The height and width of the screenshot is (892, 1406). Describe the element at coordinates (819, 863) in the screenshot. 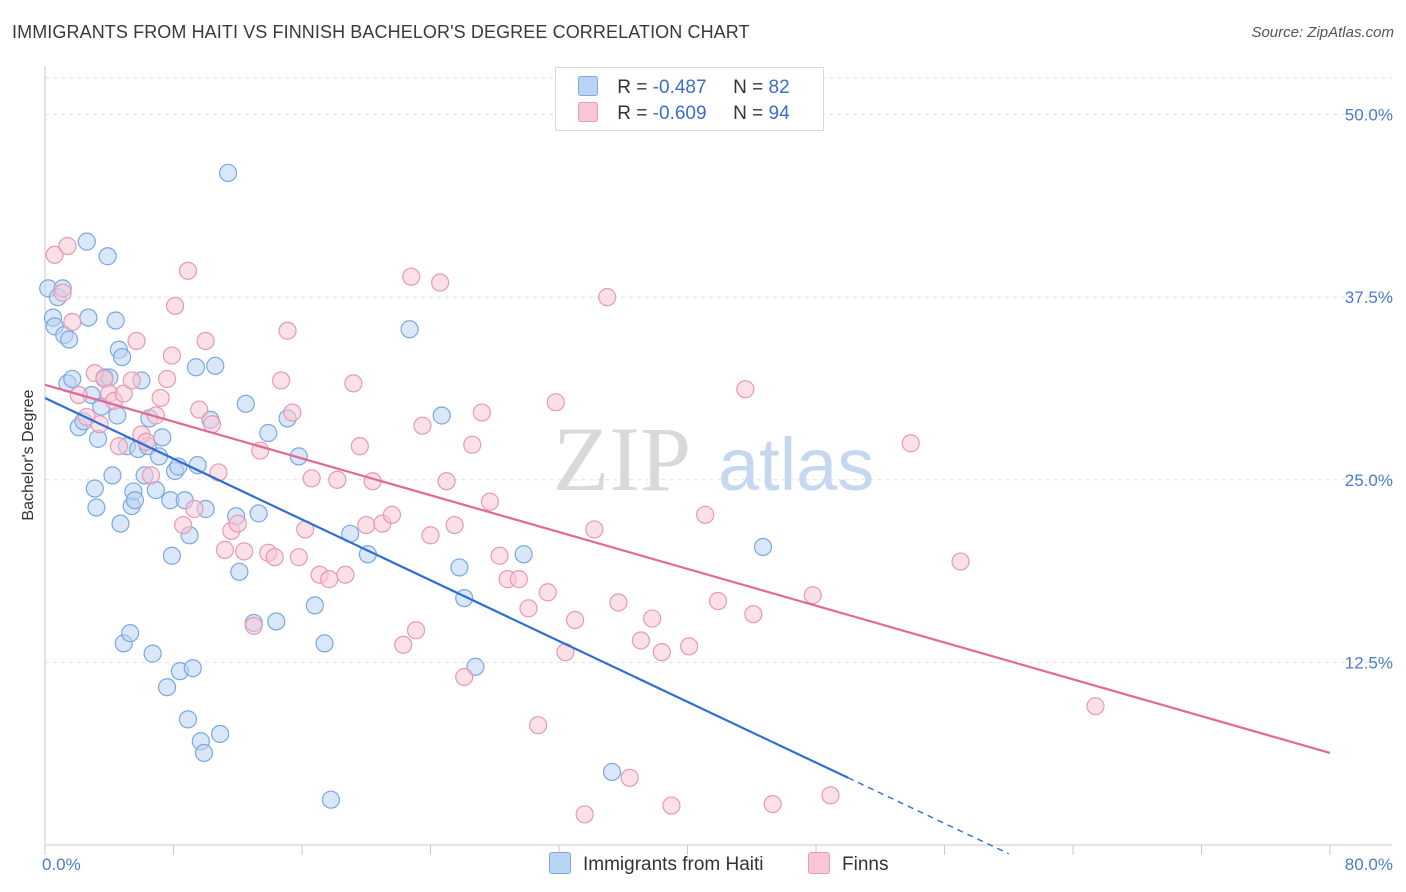

I see `legend-swatch-finns` at that location.